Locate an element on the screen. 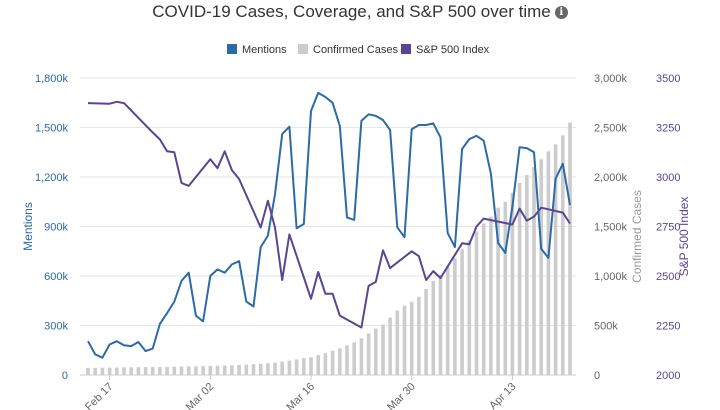  x-tick-label: Mar 02 is located at coordinates (200, 395).